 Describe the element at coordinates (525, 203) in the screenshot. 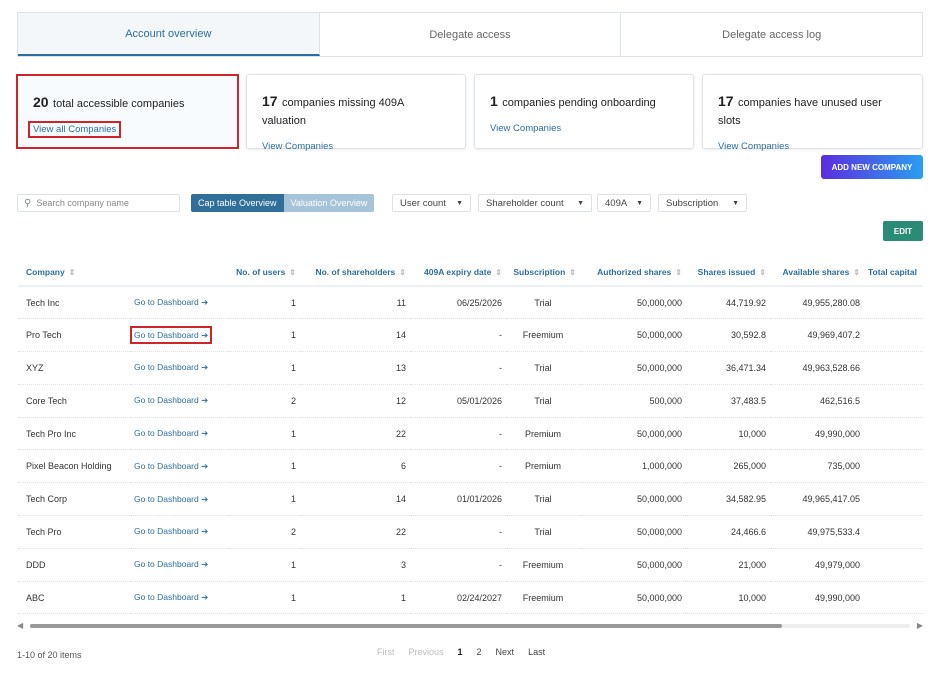

I see `filter-label: Shareholder count` at that location.